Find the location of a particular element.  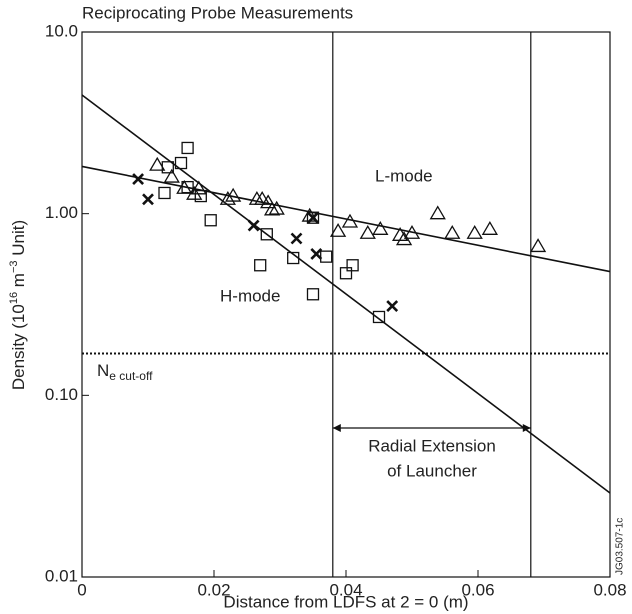

y-axis-label: Density (1016 m−3 Unit) is located at coordinates (18, 305).